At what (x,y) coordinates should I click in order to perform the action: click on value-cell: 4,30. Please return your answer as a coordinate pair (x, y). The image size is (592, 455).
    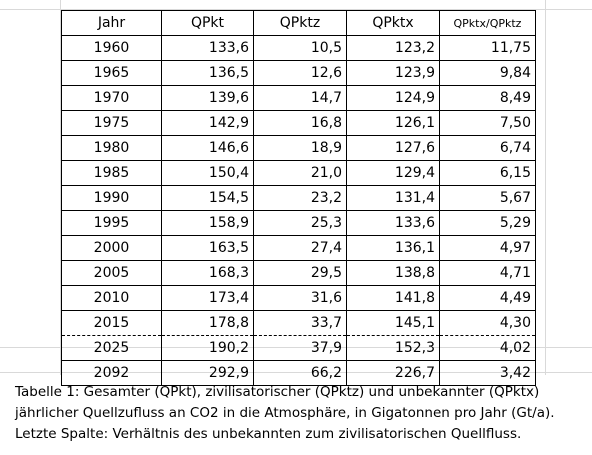
    Looking at the image, I should click on (487, 323).